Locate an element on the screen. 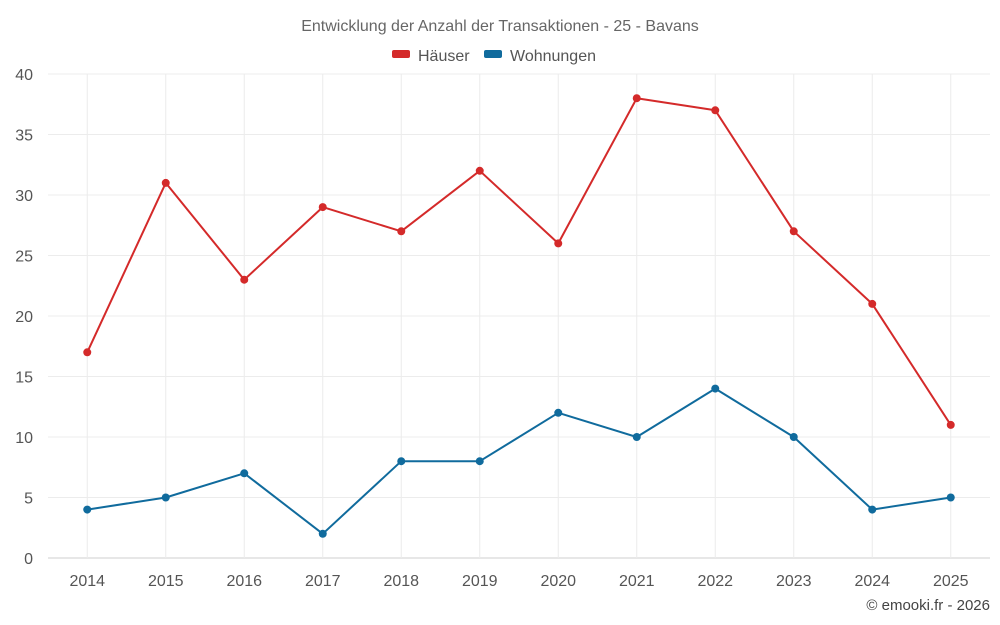  y-tick-label: 20 is located at coordinates (24, 317).